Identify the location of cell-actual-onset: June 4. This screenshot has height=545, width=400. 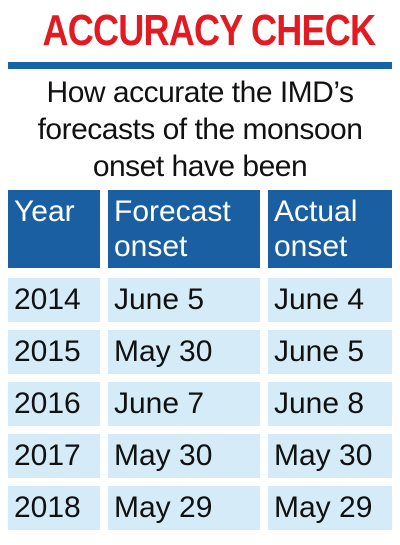
(330, 300).